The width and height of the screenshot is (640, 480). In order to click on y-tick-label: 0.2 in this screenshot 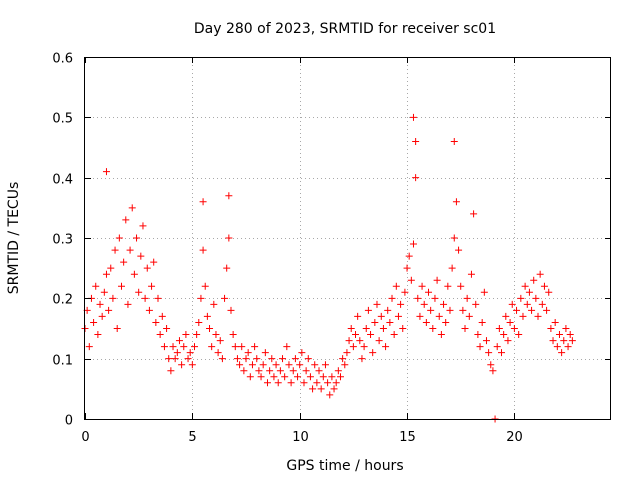, I will do `click(62, 300)`.